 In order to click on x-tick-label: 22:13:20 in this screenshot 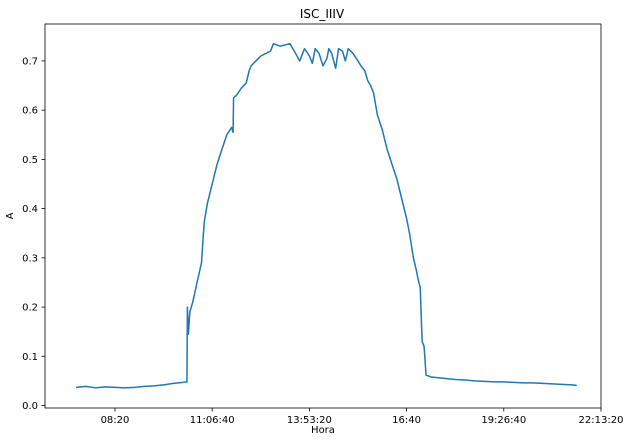, I will do `click(601, 420)`.